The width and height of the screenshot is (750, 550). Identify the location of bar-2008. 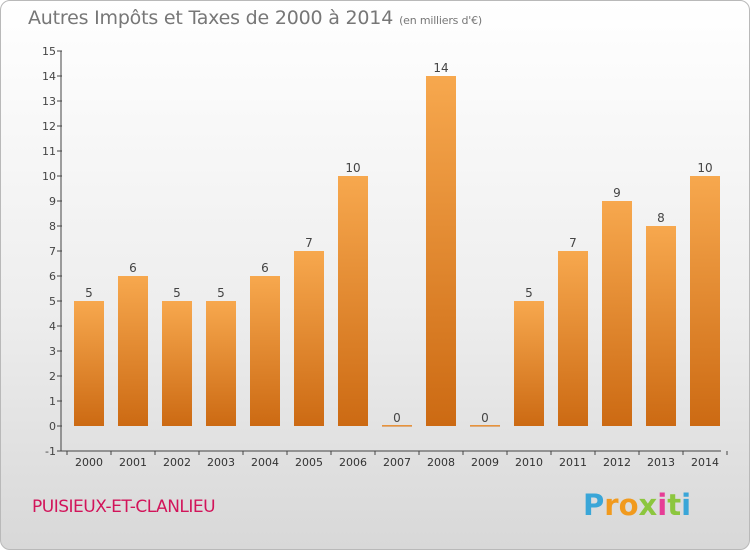
(441, 251).